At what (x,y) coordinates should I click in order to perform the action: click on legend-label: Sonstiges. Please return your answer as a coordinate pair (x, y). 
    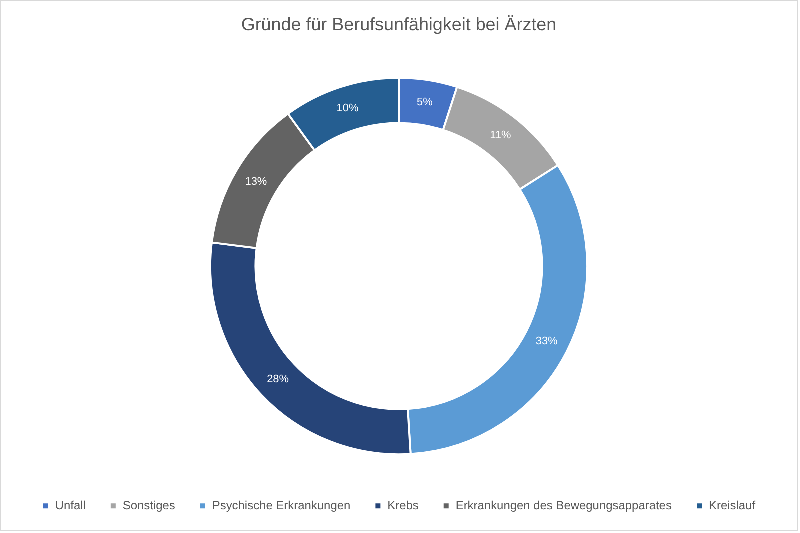
    Looking at the image, I should click on (149, 505).